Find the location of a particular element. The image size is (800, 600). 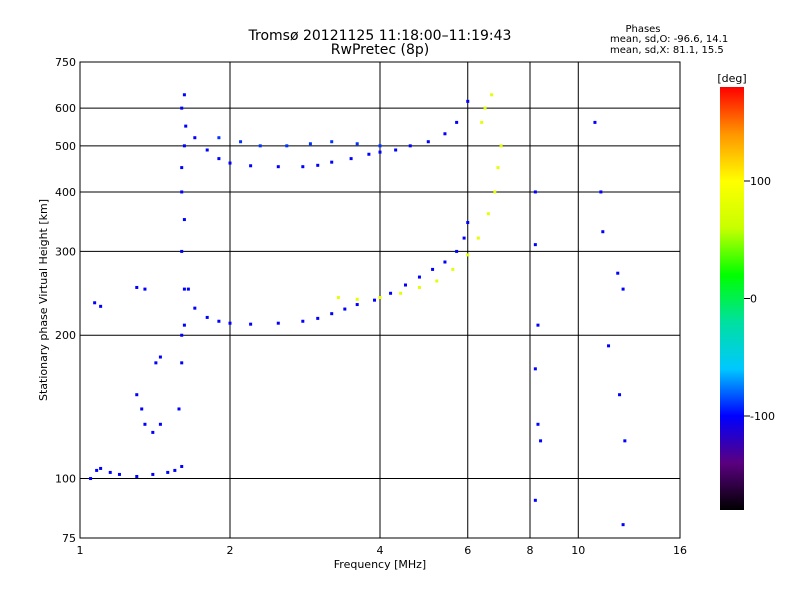

y-tick-label: 75 is located at coordinates (69, 538).